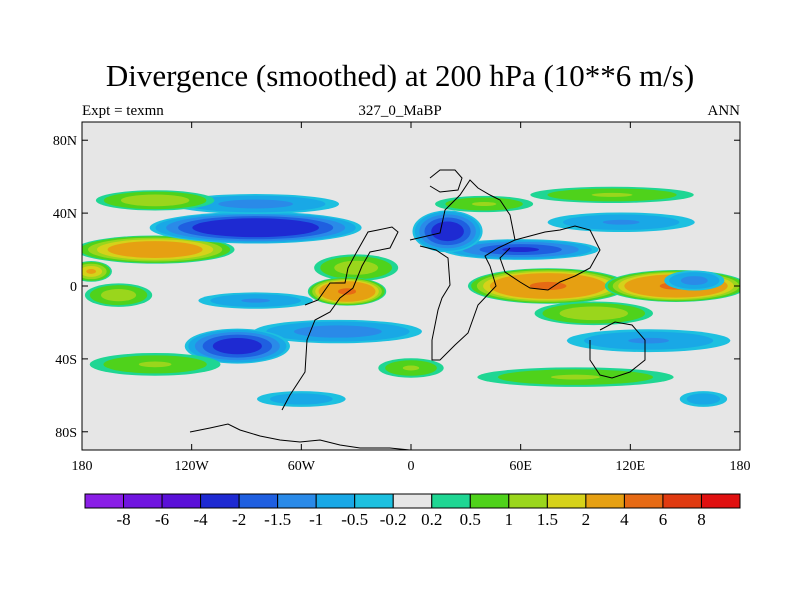 Image resolution: width=800 pixels, height=600 pixels. I want to click on coastline-africa-europe, so click(462, 270).